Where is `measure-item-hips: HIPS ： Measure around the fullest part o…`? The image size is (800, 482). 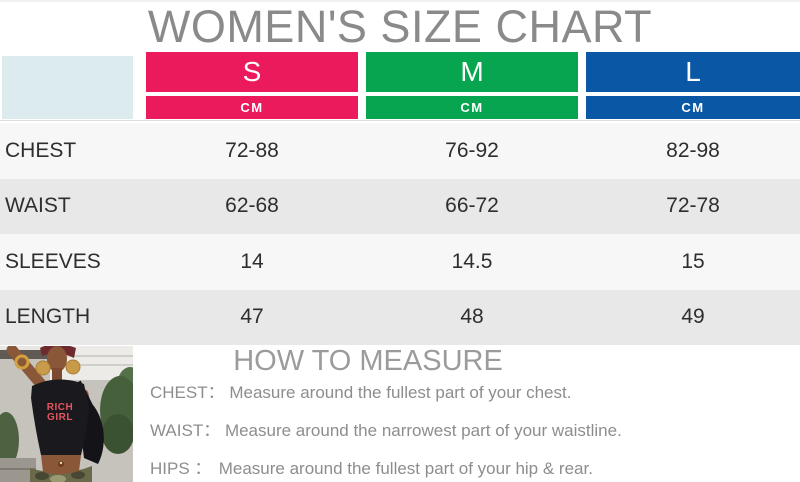
measure-item-hips: HIPS ： Measure around the fullest part o… is located at coordinates (400, 466).